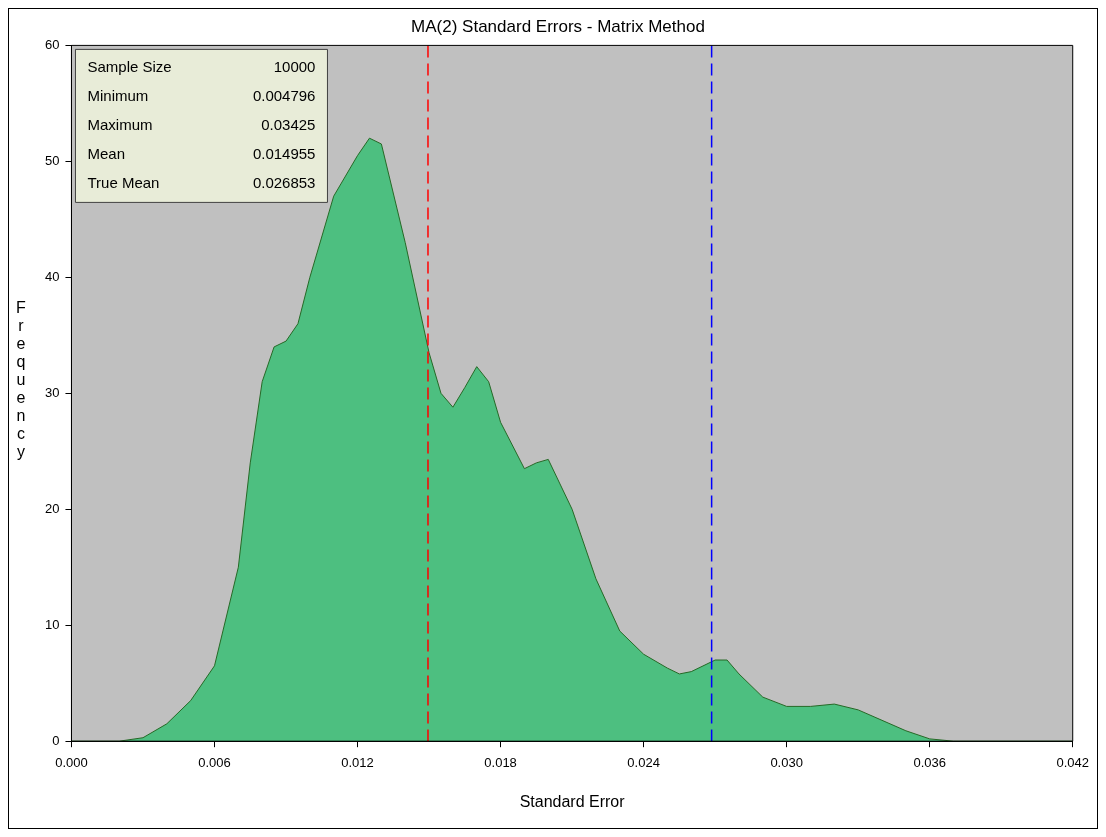 The image size is (1106, 837). I want to click on x-tick-label: 0.006, so click(214, 762).